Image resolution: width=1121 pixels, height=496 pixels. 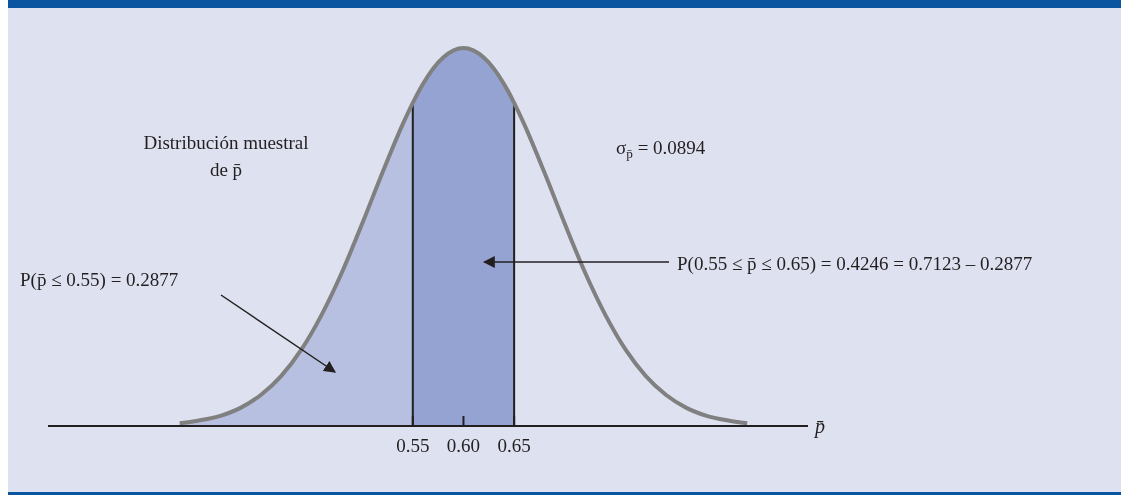 What do you see at coordinates (855, 264) in the screenshot?
I see `annotation: P(0.55 ≤ p̄ ≤ 0.65) = 0.4246 = 0.7123 – 0.2877` at bounding box center [855, 264].